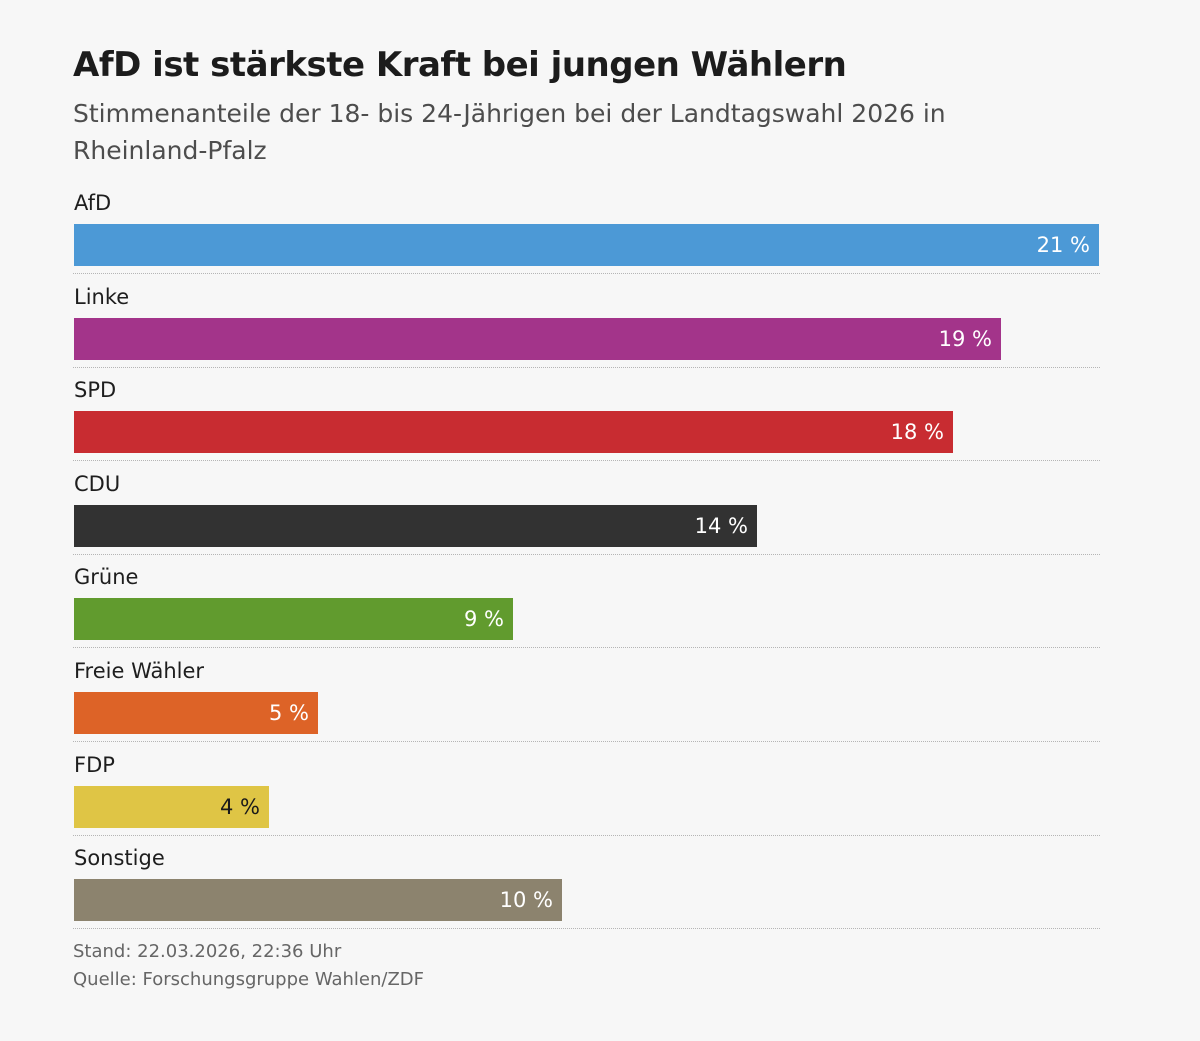 This screenshot has height=1041, width=1200. What do you see at coordinates (1063, 245) in the screenshot?
I see `data-label: 21 %` at bounding box center [1063, 245].